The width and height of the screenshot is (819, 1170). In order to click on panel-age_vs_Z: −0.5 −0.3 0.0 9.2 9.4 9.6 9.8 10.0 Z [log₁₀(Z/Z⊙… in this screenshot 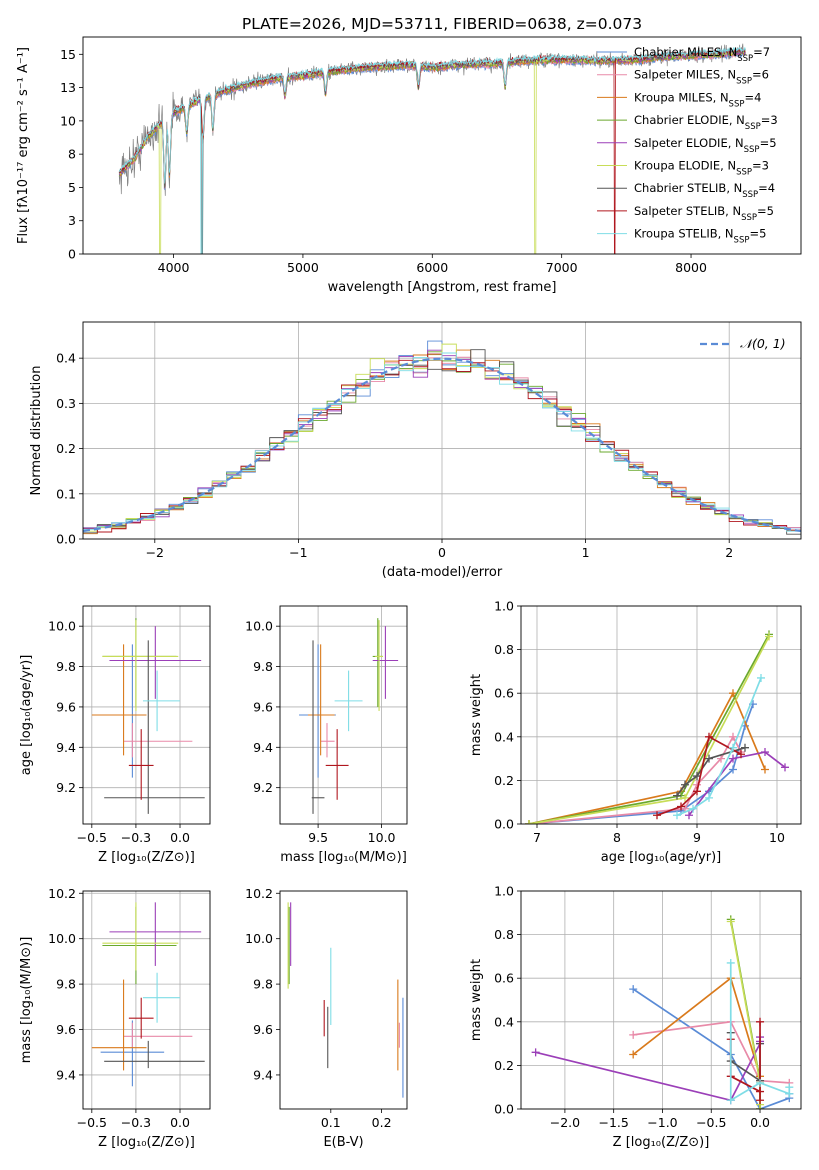, I will do `click(115, 735)`.